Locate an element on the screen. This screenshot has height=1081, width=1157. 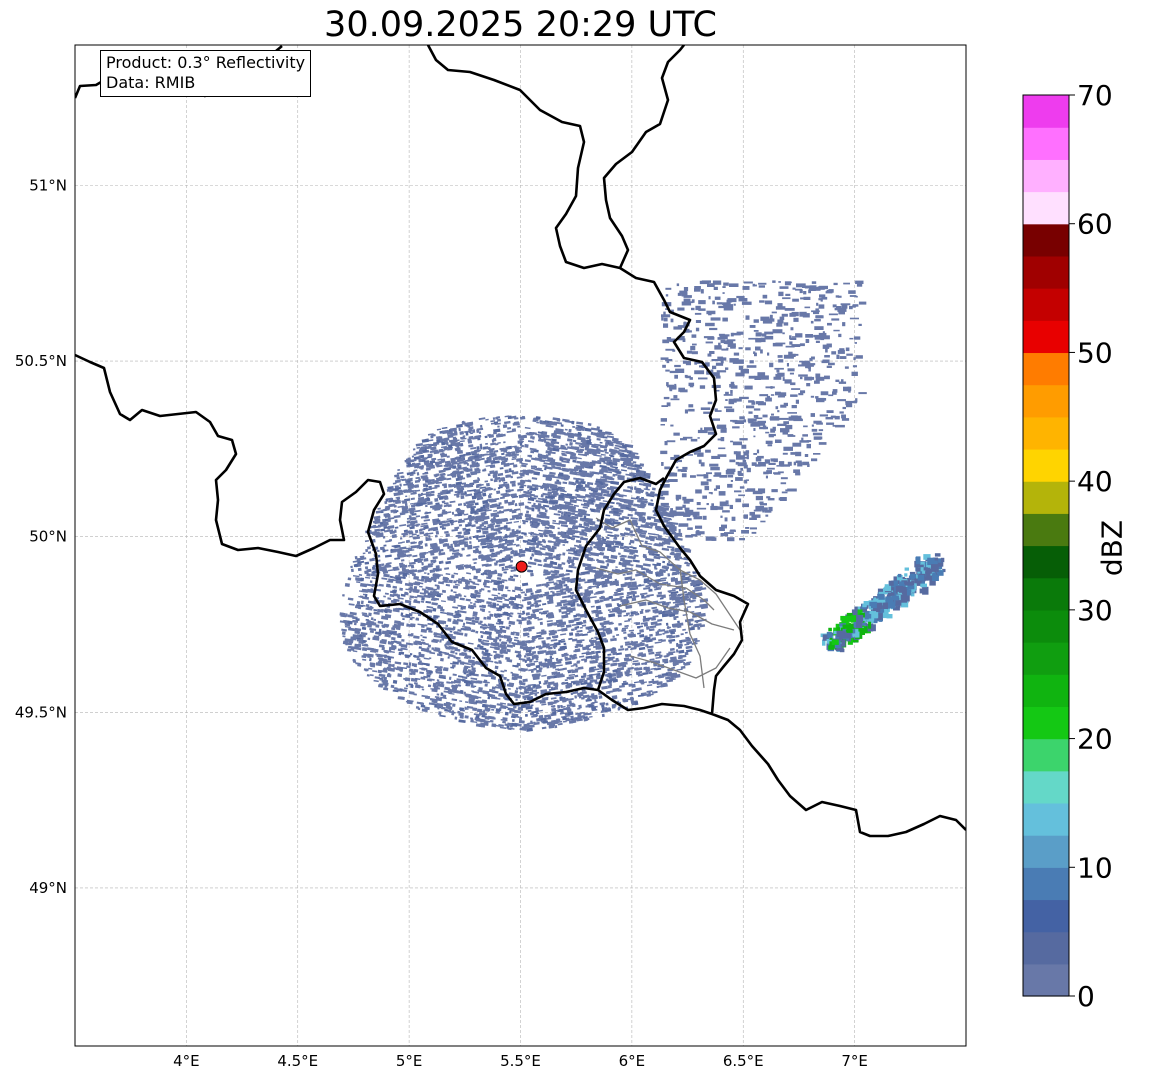
latitude-ticks: 49°N 49.5°N 50°N 50.5°N 51°N is located at coordinates (41, 536).